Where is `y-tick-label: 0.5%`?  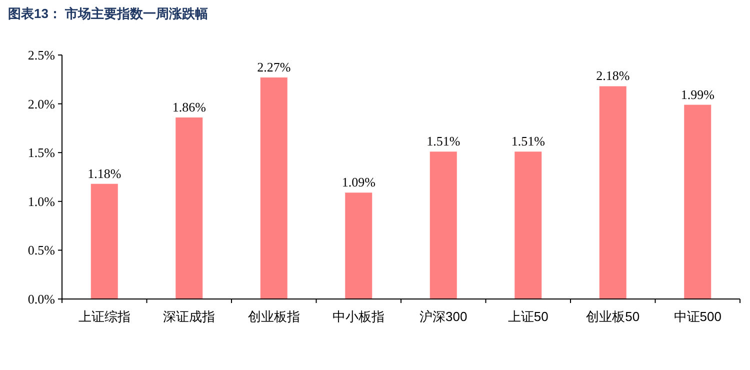 y-tick-label: 0.5% is located at coordinates (42, 250).